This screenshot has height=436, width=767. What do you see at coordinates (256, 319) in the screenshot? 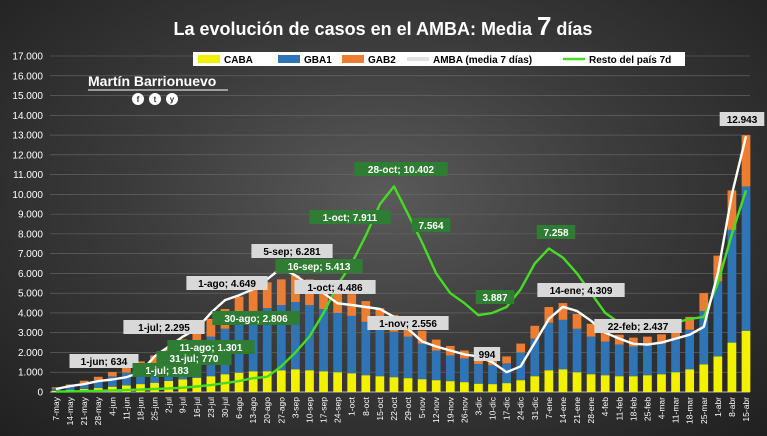
I see `annotation-label: 30-ago; 2.806` at bounding box center [256, 319].